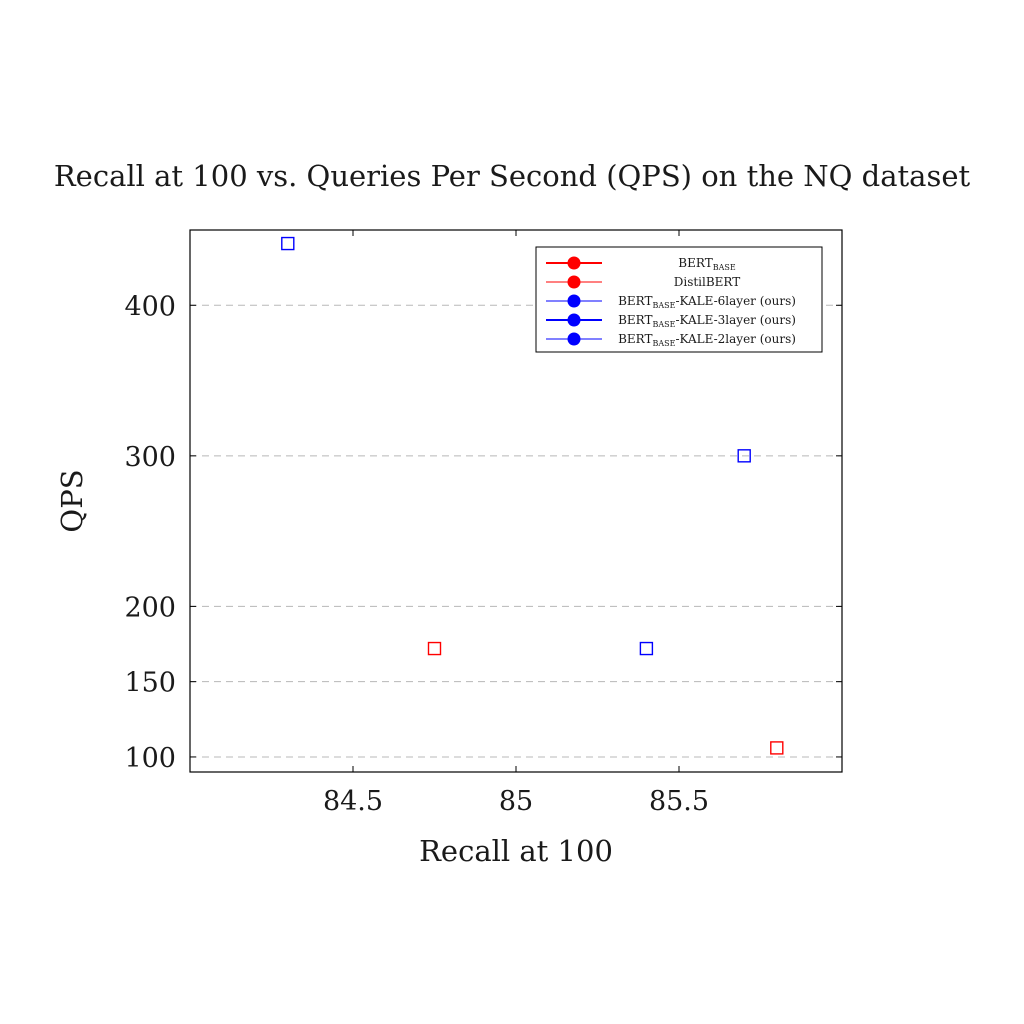 The image size is (1024, 1024). I want to click on legend-box, so click(679, 299).